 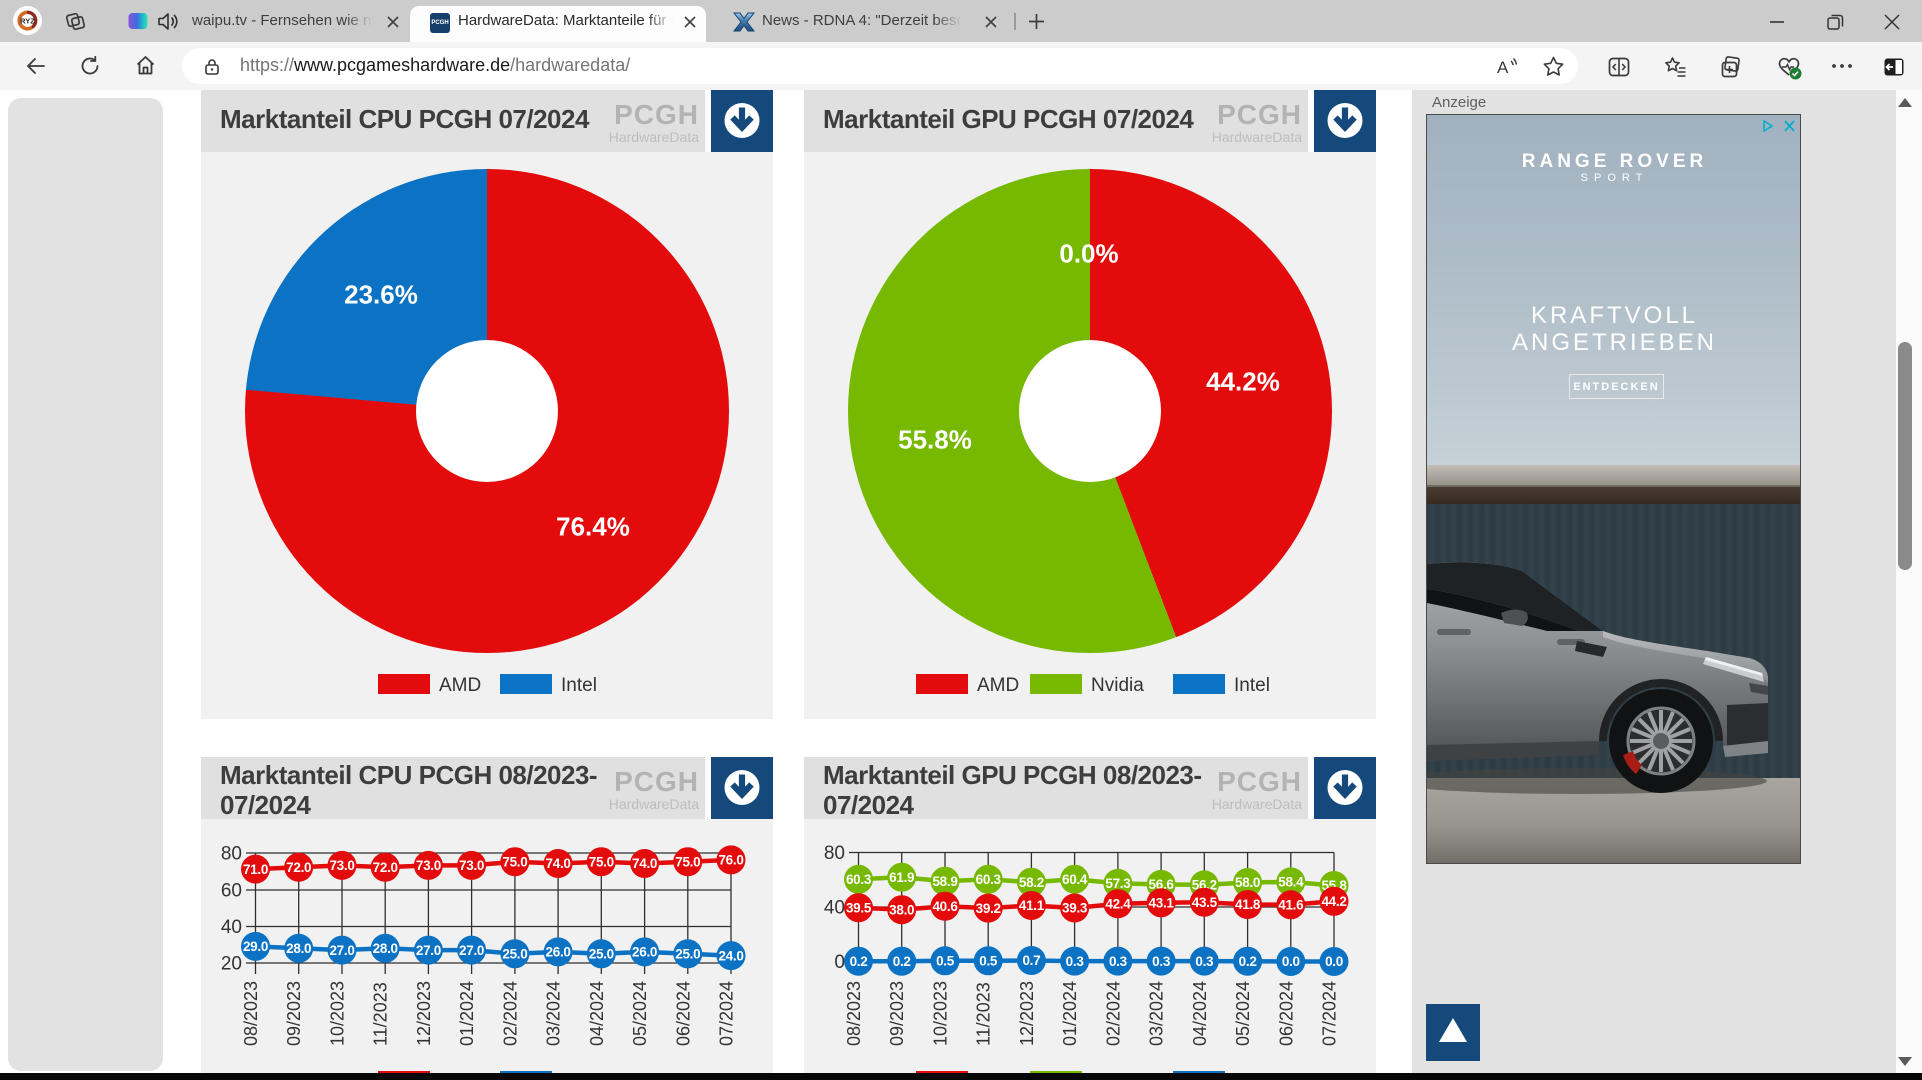 What do you see at coordinates (1205, 902) in the screenshot?
I see `svg-text: 43.5` at bounding box center [1205, 902].